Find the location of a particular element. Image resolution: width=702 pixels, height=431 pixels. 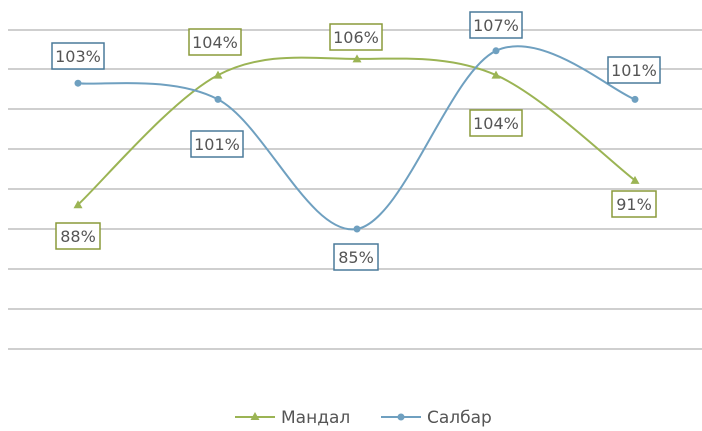

data-label-text: 88% is located at coordinates (78, 236).